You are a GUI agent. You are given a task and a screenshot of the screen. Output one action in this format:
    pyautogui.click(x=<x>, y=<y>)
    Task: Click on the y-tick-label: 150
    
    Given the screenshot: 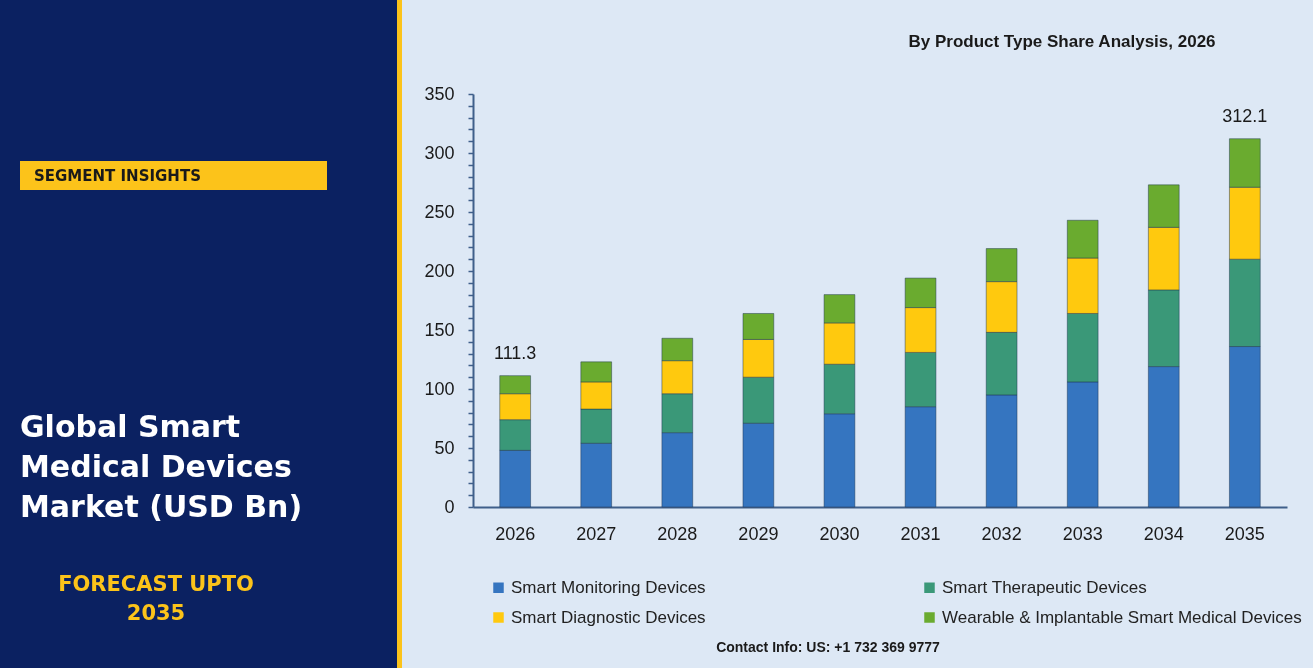 What is the action you would take?
    pyautogui.click(x=439, y=329)
    